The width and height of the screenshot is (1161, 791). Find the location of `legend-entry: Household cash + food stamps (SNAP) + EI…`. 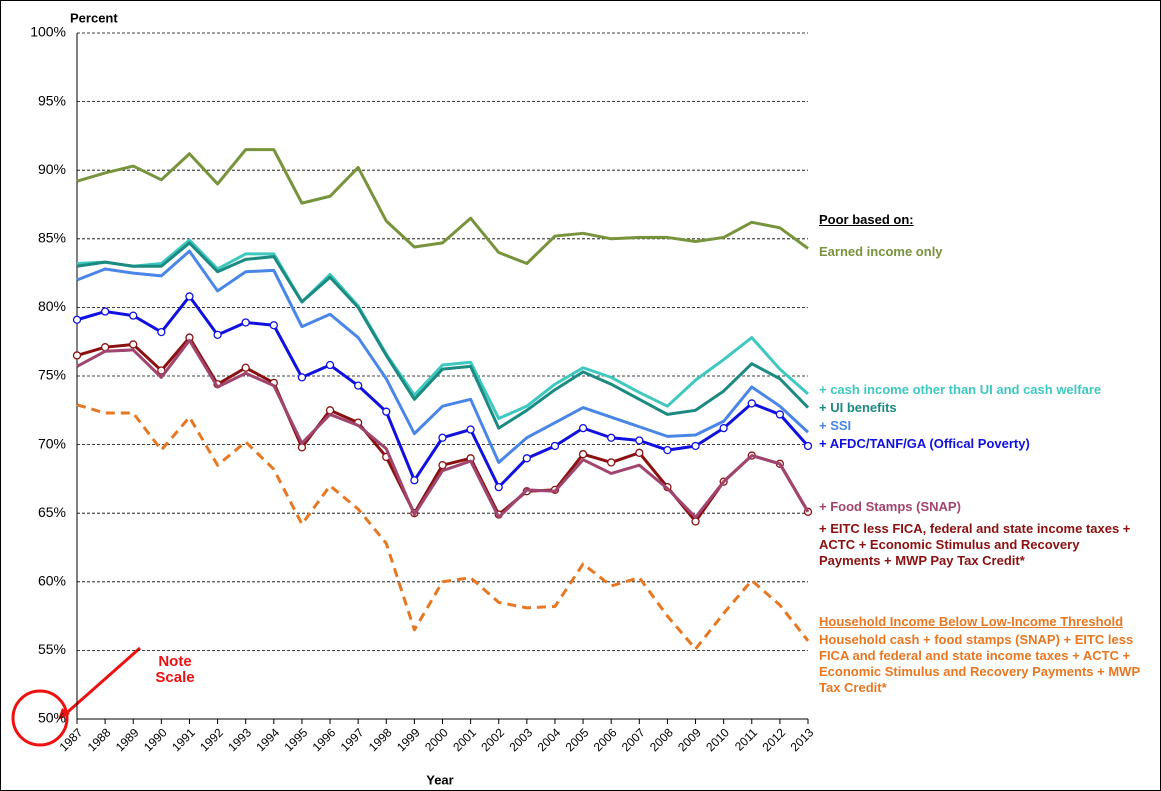

legend-entry: Household cash + food stamps (SNAP) + EI… is located at coordinates (979, 663).